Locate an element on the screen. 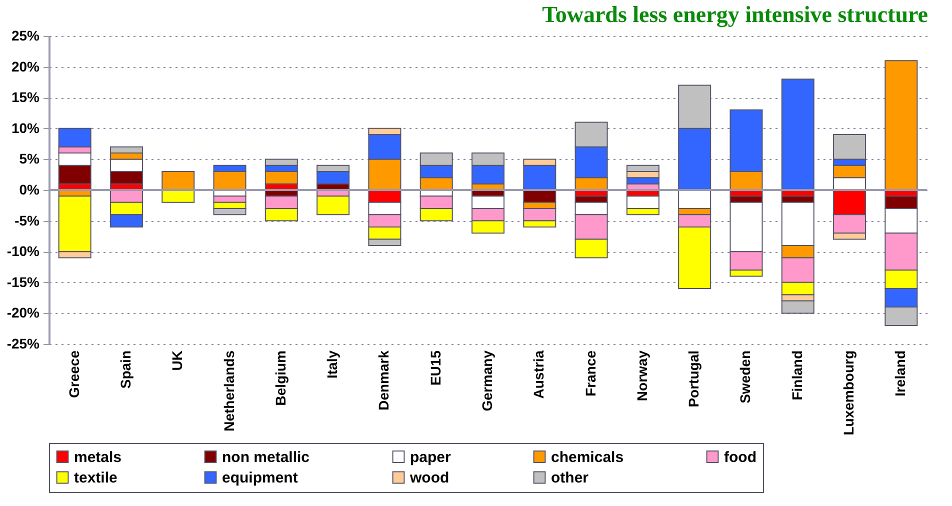 Image resolution: width=952 pixels, height=506 pixels. legend-label: equipment is located at coordinates (260, 478).